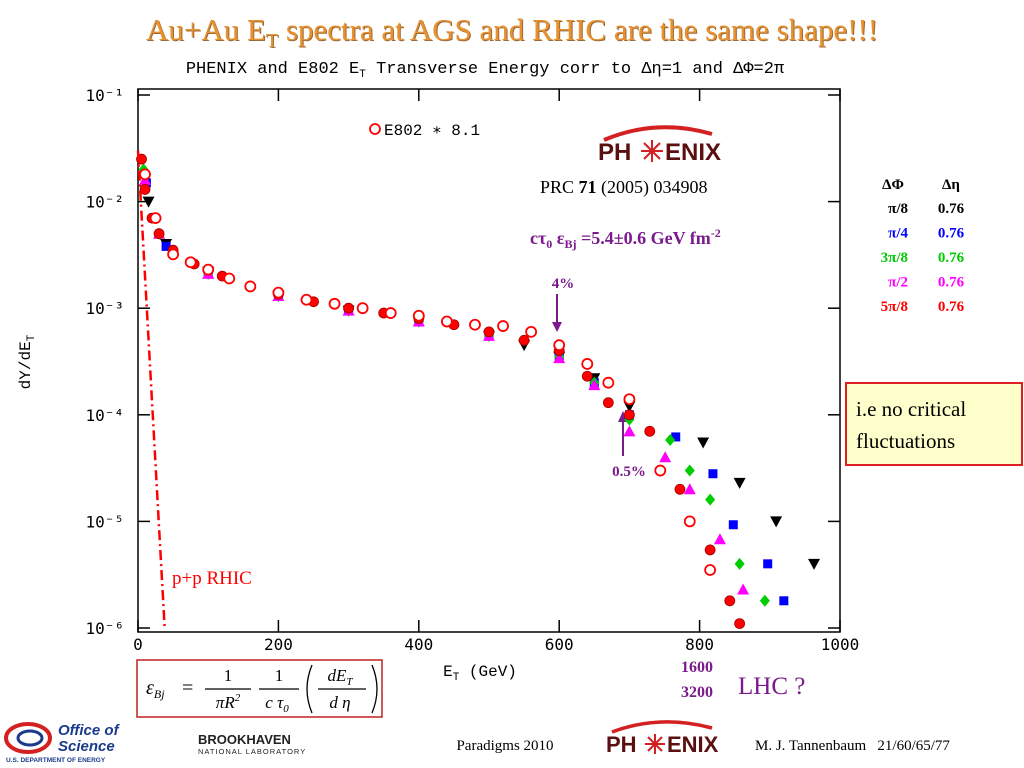  Describe the element at coordinates (697, 667) in the screenshot. I see `lhc-energy: 1600` at that location.